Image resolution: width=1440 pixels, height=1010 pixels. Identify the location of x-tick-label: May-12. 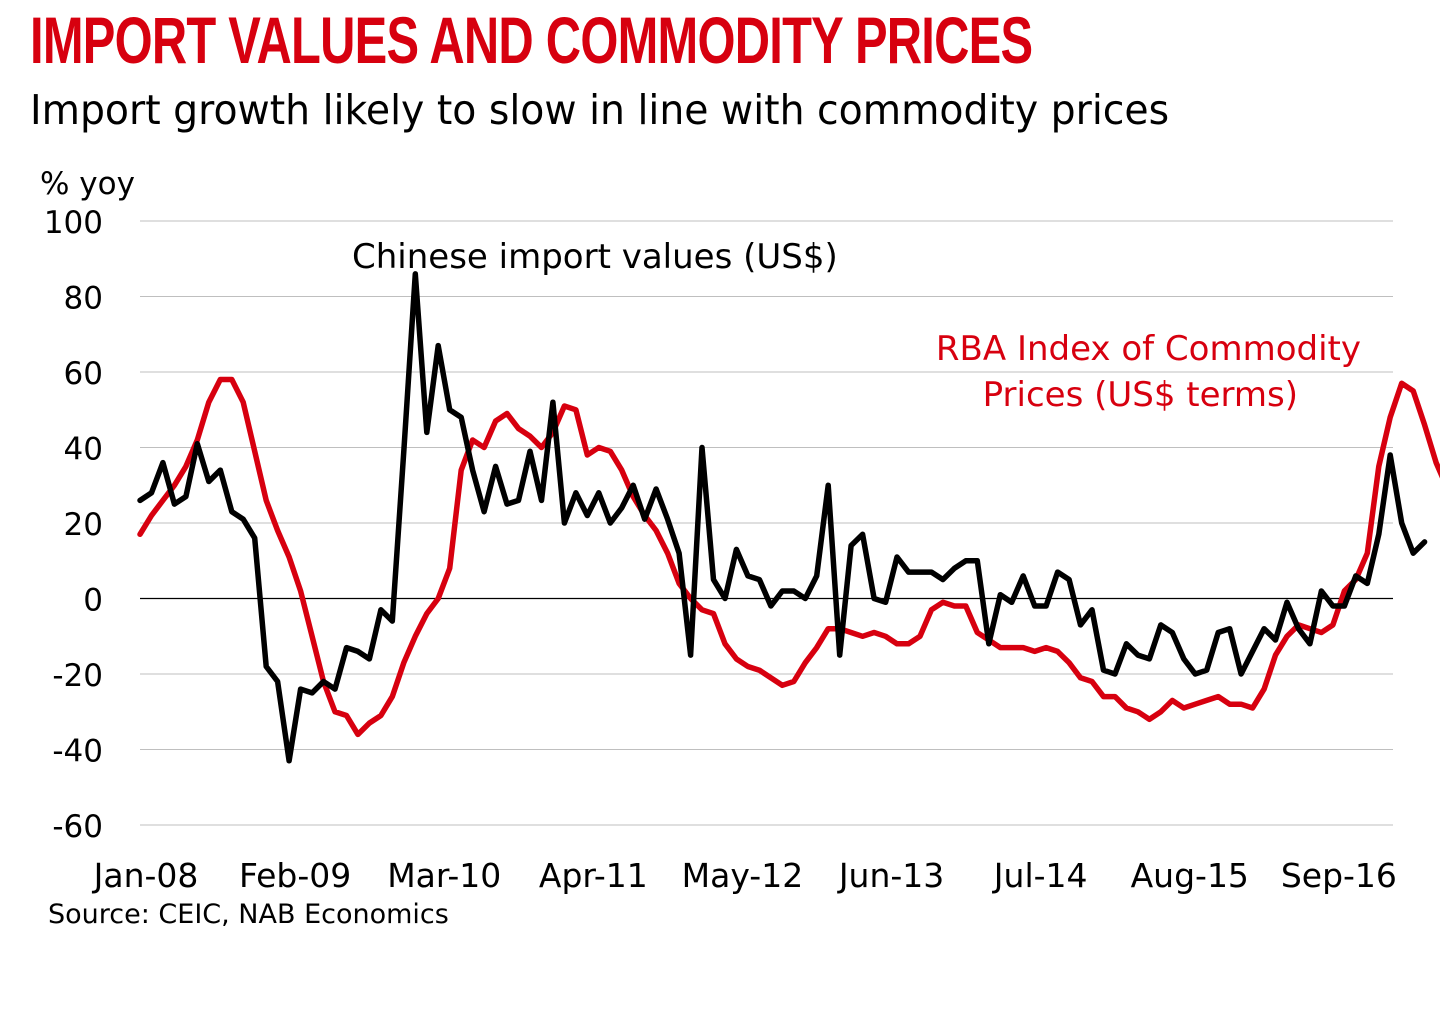
(743, 875).